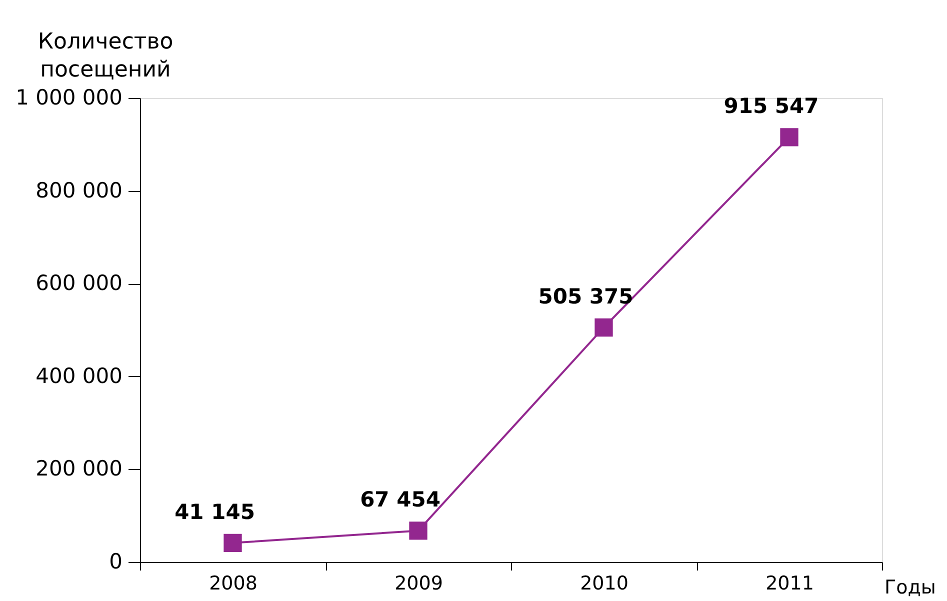 The image size is (947, 601). Describe the element at coordinates (69, 98) in the screenshot. I see `y-tick-label: 1 000 000` at that location.